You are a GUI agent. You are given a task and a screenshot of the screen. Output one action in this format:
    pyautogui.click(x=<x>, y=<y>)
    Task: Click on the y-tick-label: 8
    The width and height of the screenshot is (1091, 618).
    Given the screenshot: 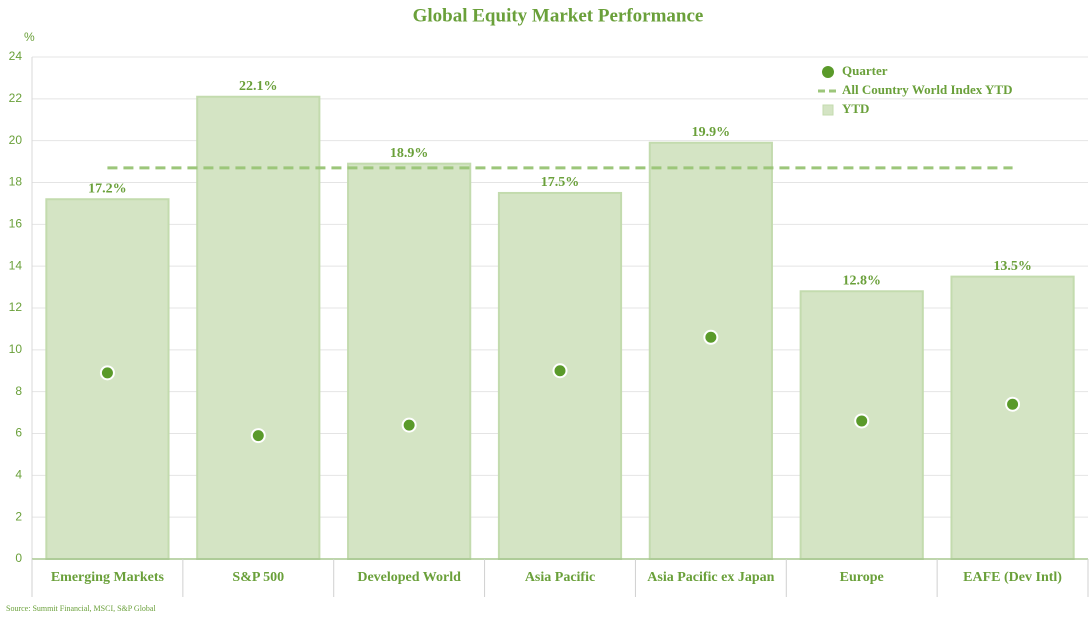 What is the action you would take?
    pyautogui.click(x=18, y=391)
    